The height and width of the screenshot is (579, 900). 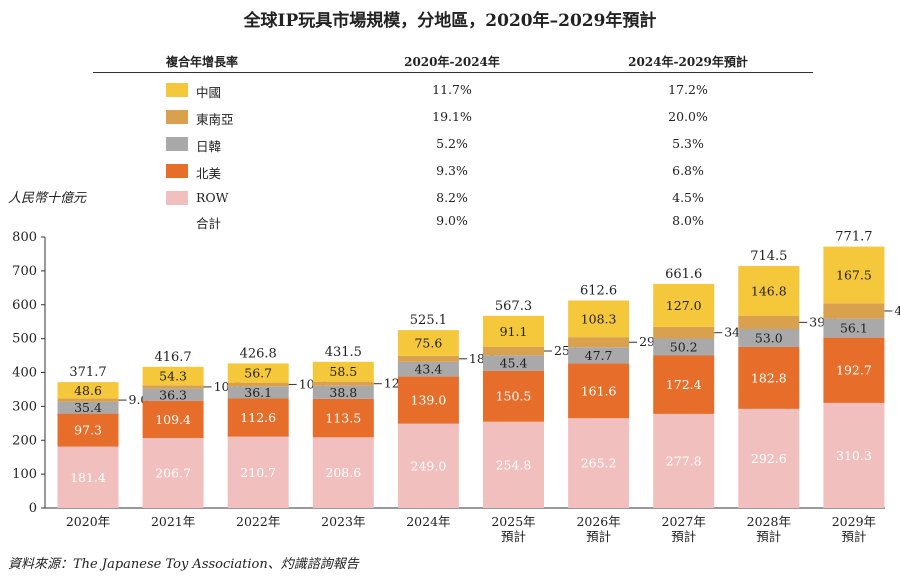 I want to click on cagr-china-2020-2024: 11.7%, so click(x=452, y=89).